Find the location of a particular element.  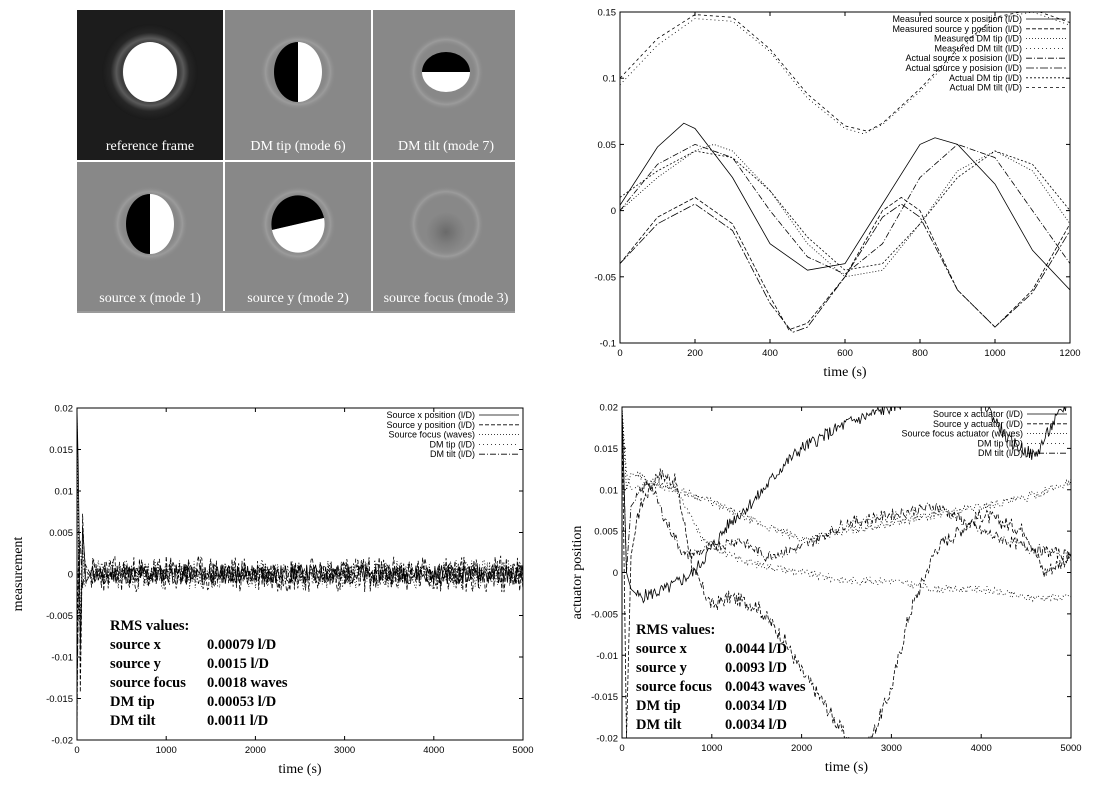

y-tick-label: 0.015 is located at coordinates (61, 450).